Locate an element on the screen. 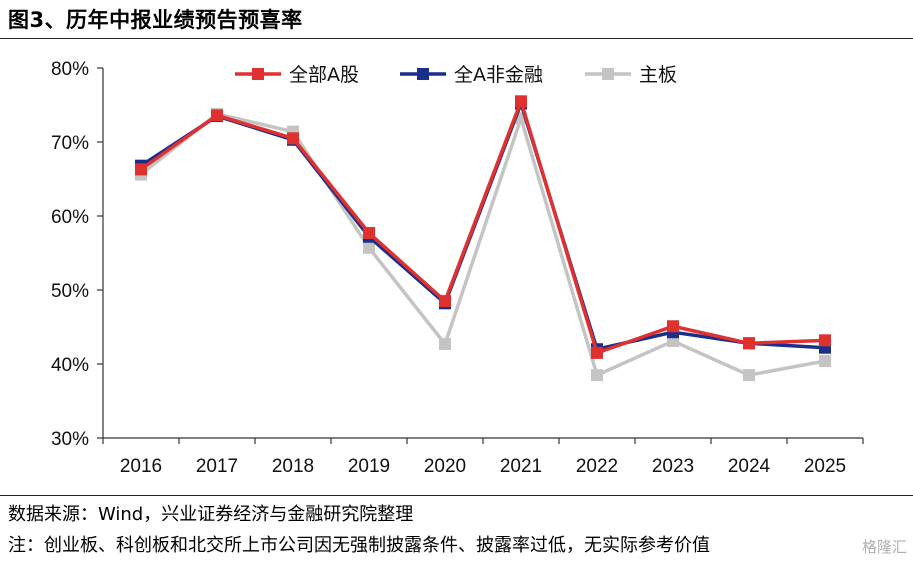  y-tick-label: 50% is located at coordinates (70, 291).